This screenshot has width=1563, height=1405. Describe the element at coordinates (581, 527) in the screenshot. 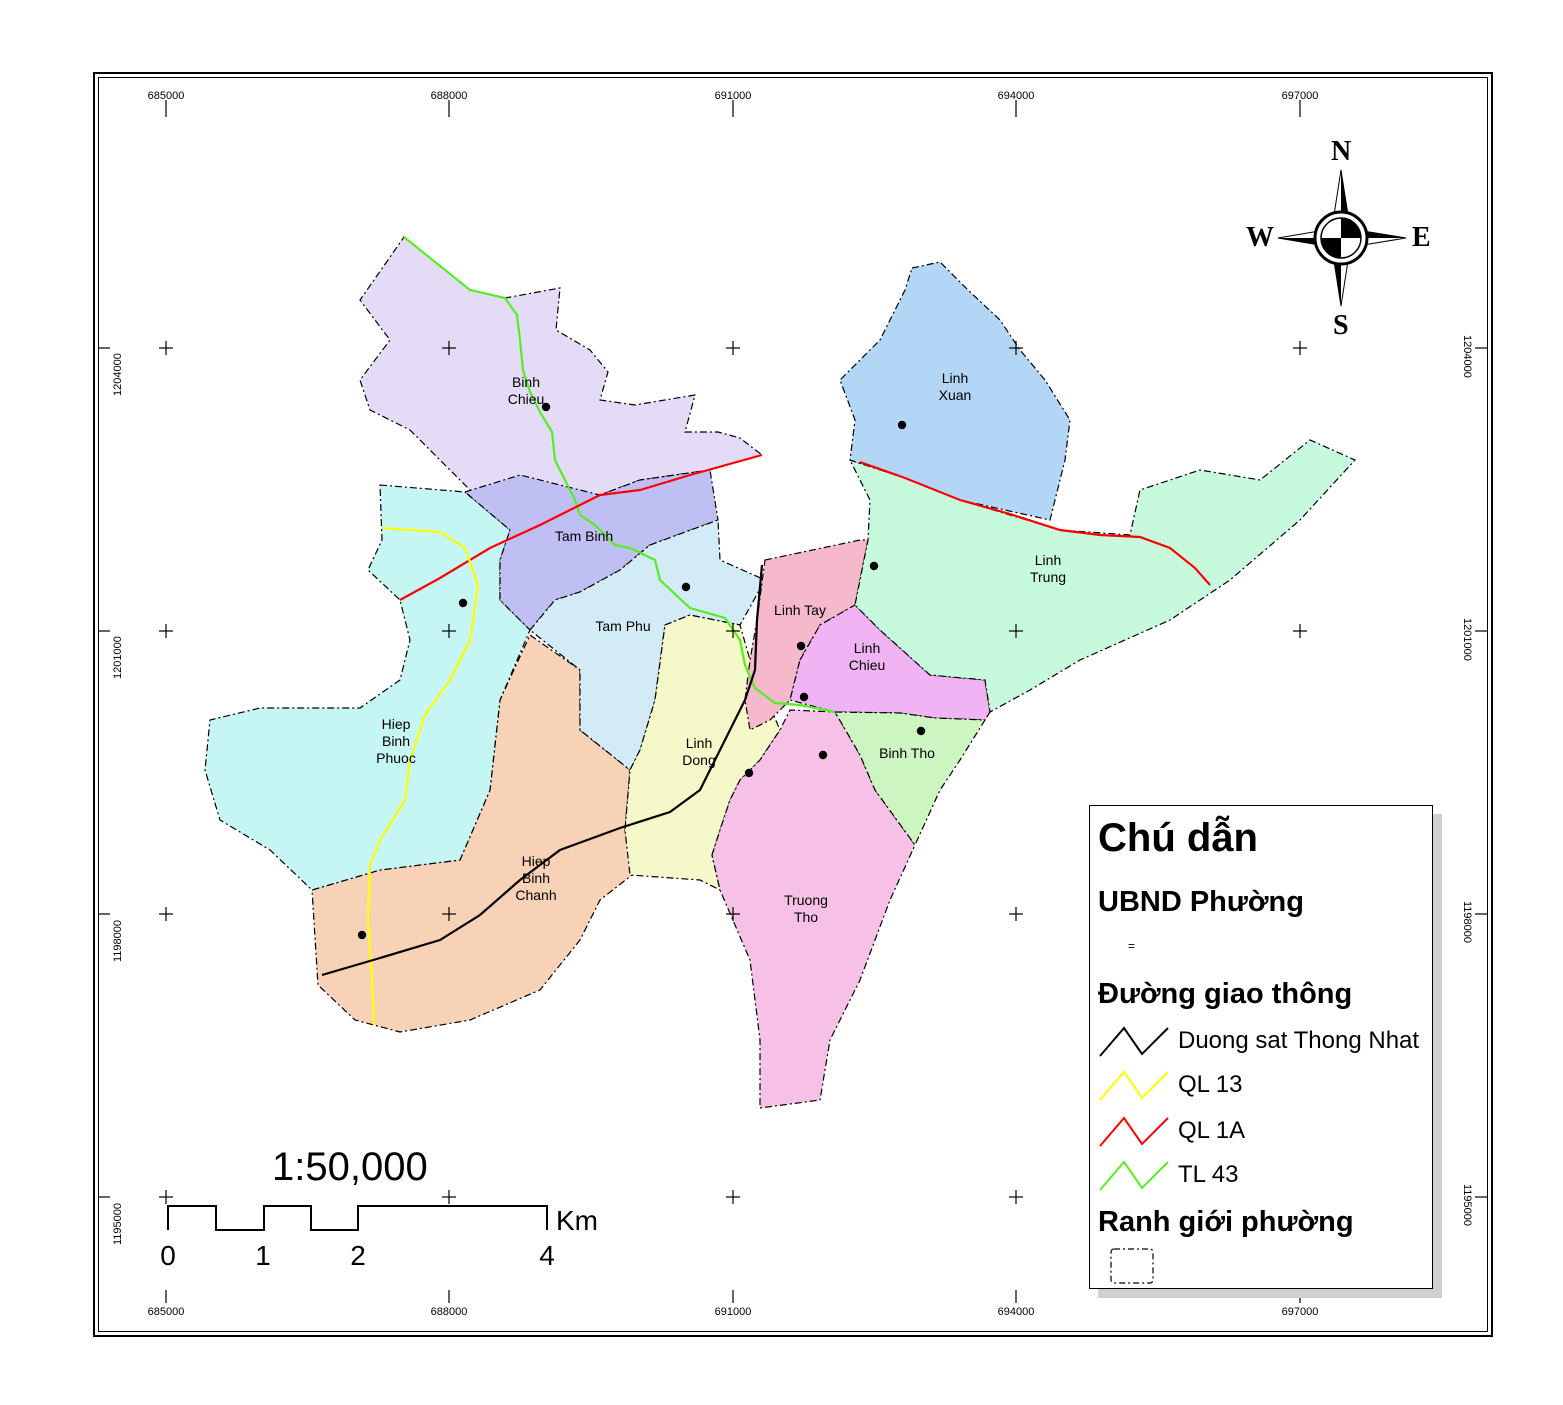

I see `road-ql1a-west` at that location.